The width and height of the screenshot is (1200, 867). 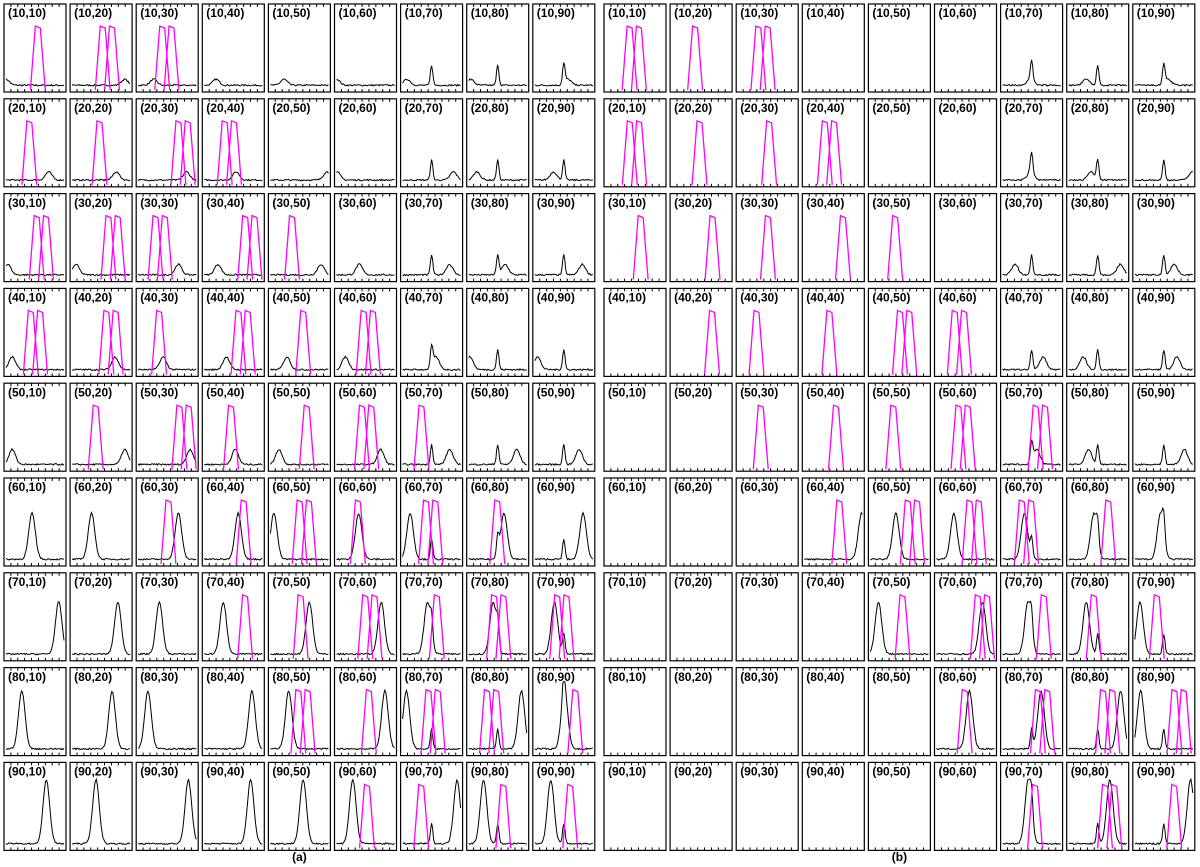 I want to click on subplot-label: (20,80), so click(x=1090, y=108).